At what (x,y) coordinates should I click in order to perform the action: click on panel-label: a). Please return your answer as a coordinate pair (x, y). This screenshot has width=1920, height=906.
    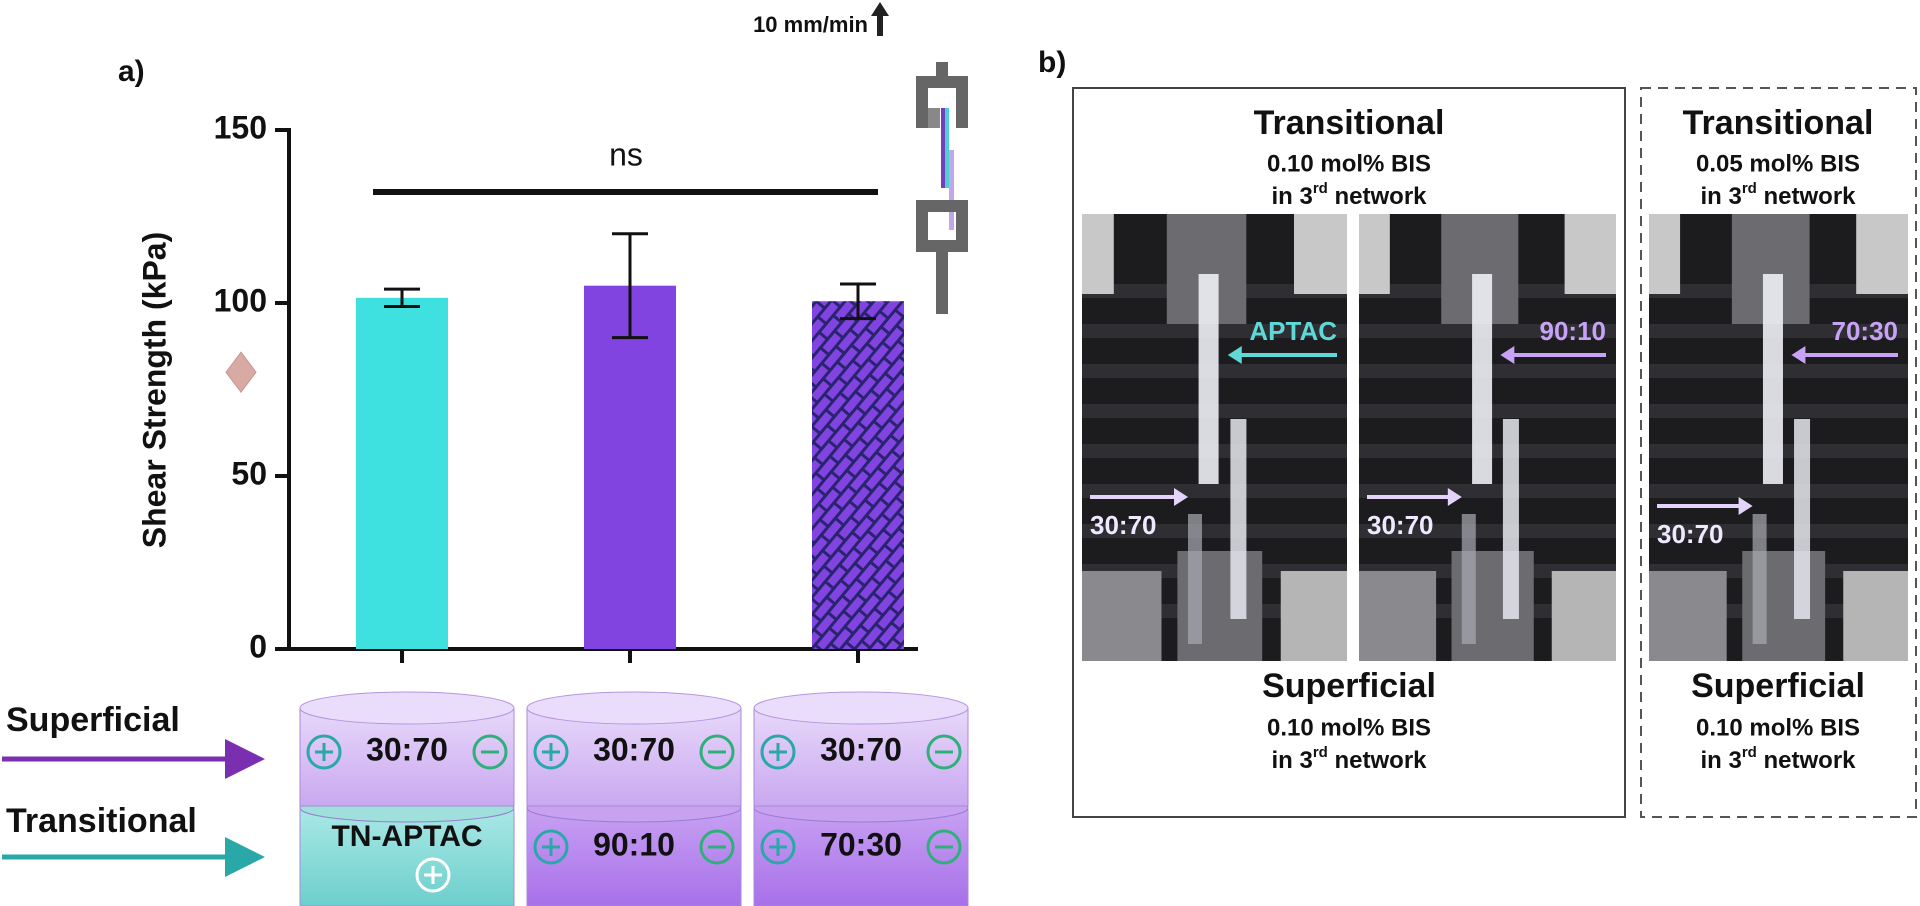
    Looking at the image, I should click on (131, 71).